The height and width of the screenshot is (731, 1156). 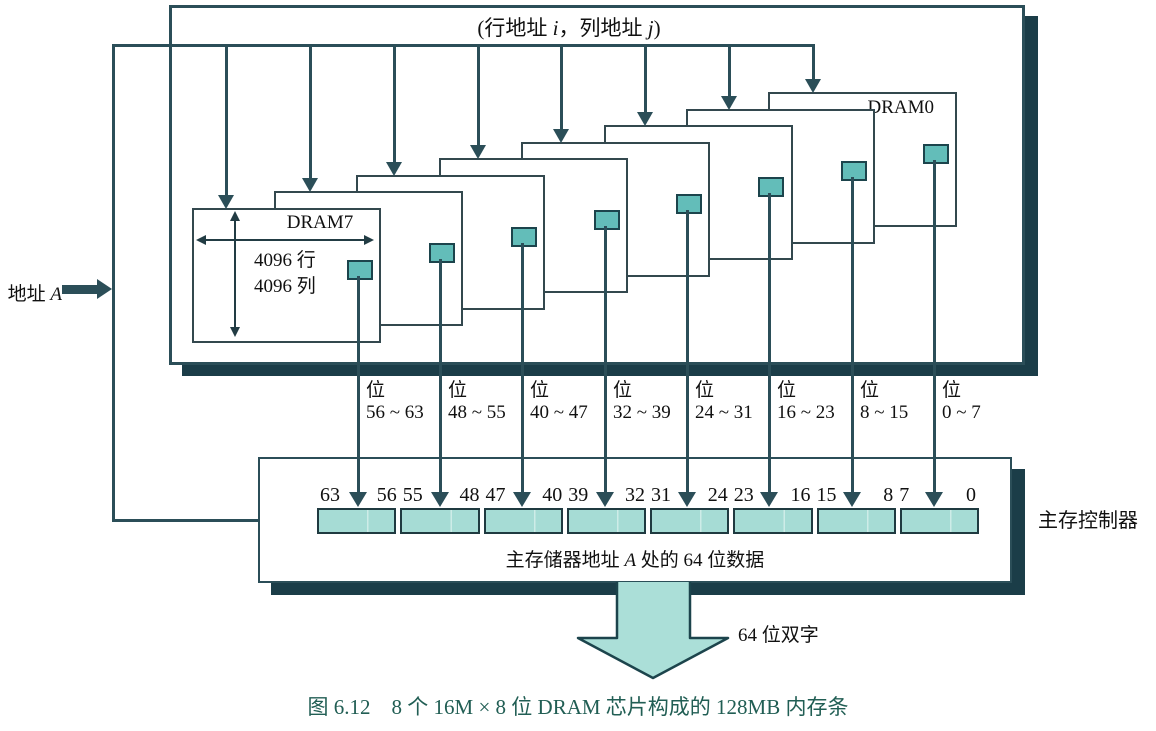 I want to click on chip-rows-label: 4096 行, so click(x=285, y=260).